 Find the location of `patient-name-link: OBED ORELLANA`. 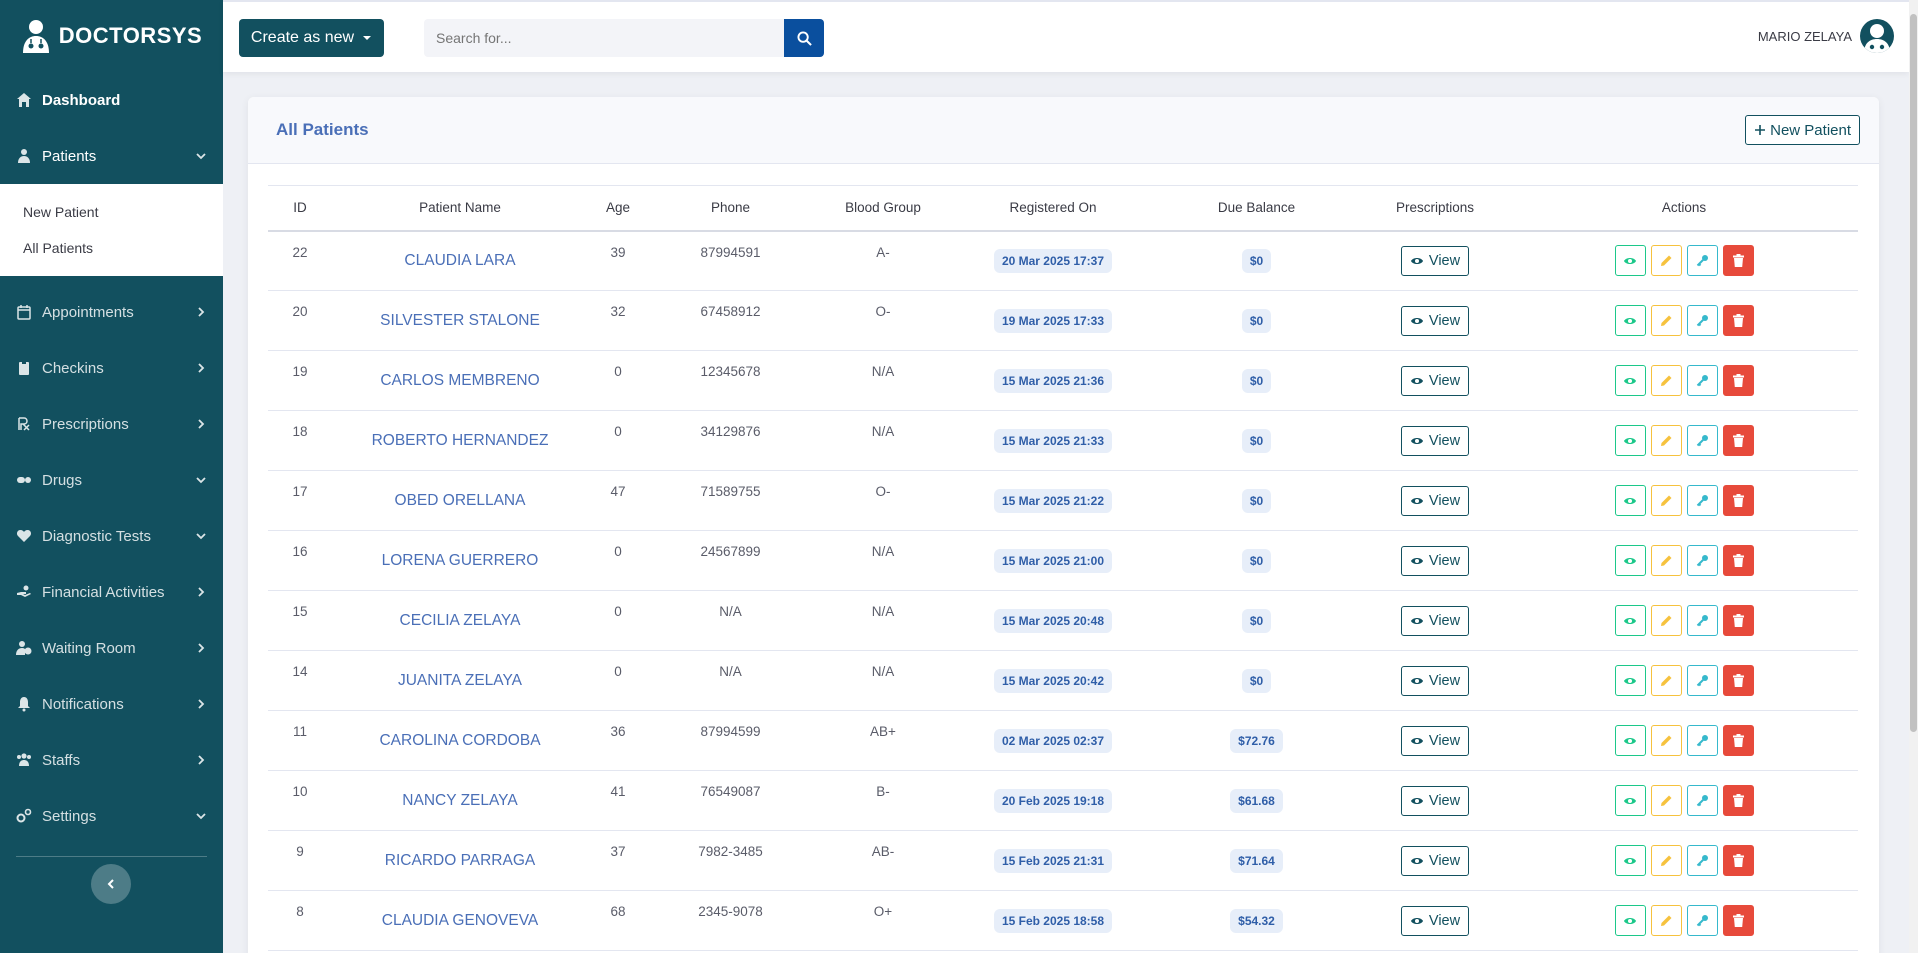

patient-name-link: OBED ORELLANA is located at coordinates (460, 500).